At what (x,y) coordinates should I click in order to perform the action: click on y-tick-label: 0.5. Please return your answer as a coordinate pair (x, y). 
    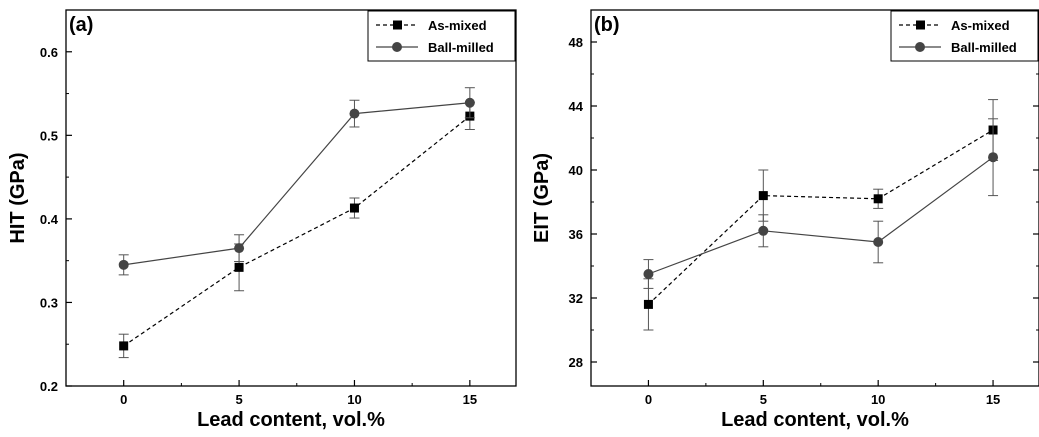
    Looking at the image, I should click on (49, 135).